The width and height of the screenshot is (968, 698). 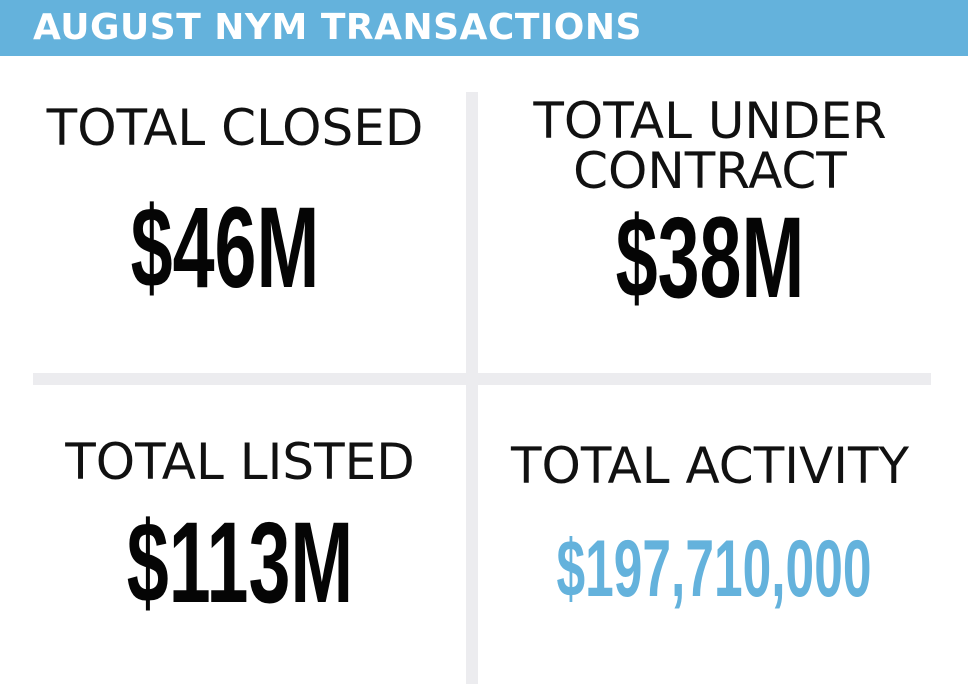 What do you see at coordinates (482, 379) in the screenshot?
I see `horizontal-divider` at bounding box center [482, 379].